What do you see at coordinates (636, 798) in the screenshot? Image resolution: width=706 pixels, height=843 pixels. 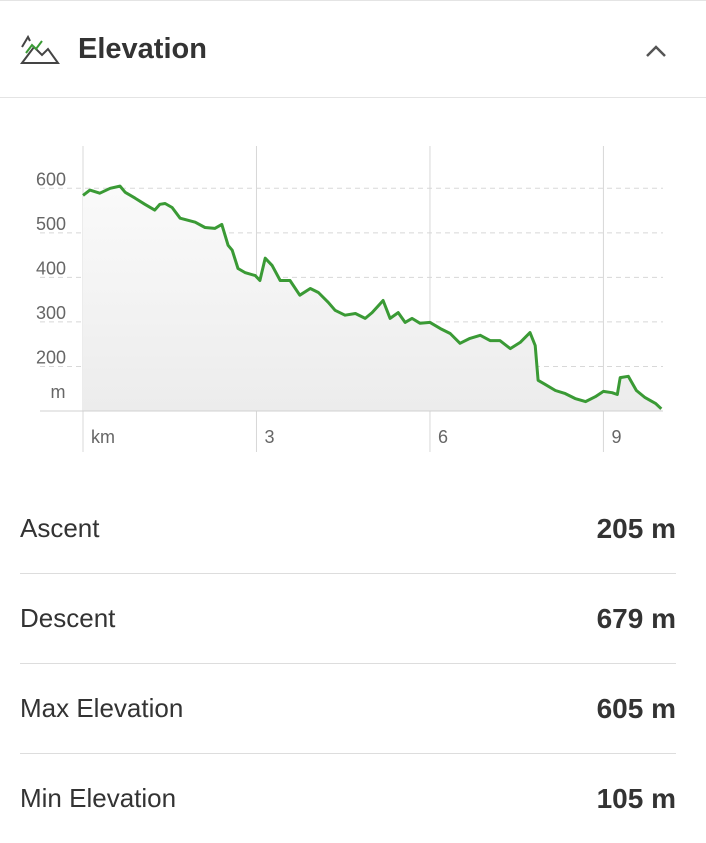 I see `stat-value: 105 m` at bounding box center [636, 798].